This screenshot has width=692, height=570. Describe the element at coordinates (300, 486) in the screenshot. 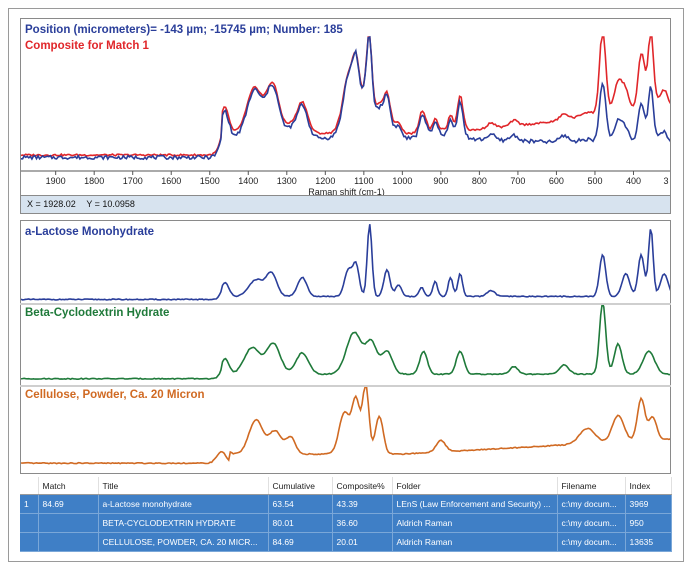

I see `column-header-cumulative: Cumulative` at that location.